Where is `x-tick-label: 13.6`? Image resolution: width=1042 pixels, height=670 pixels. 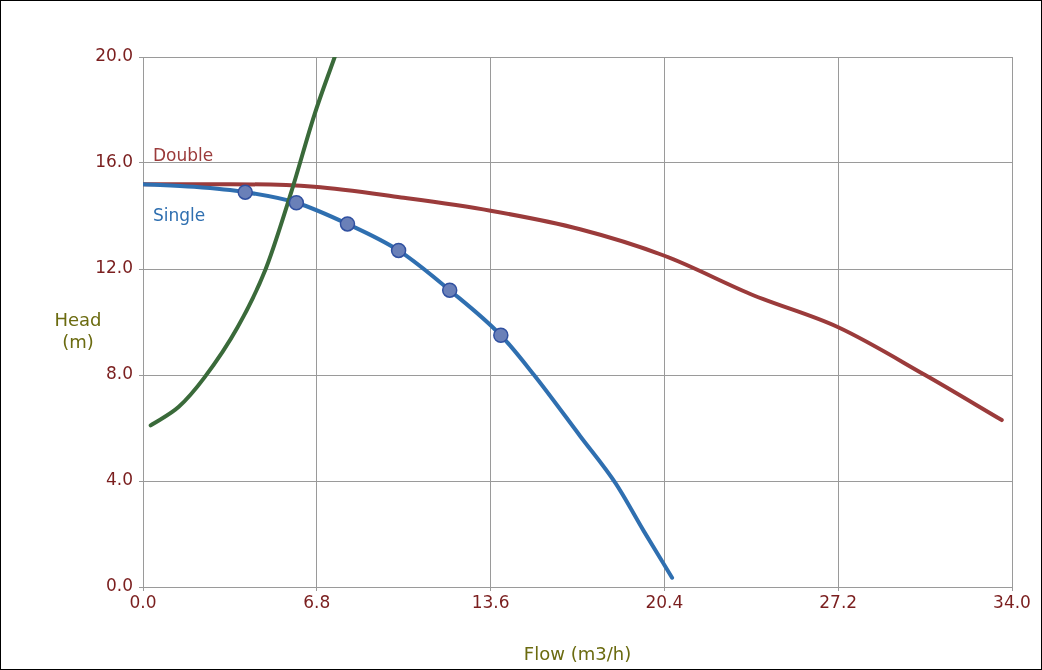 x-tick-label: 13.6 is located at coordinates (490, 601).